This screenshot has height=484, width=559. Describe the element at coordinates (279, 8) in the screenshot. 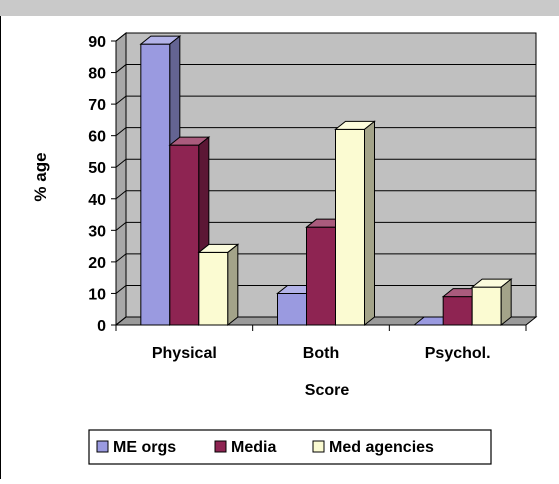

I see `top-band` at that location.